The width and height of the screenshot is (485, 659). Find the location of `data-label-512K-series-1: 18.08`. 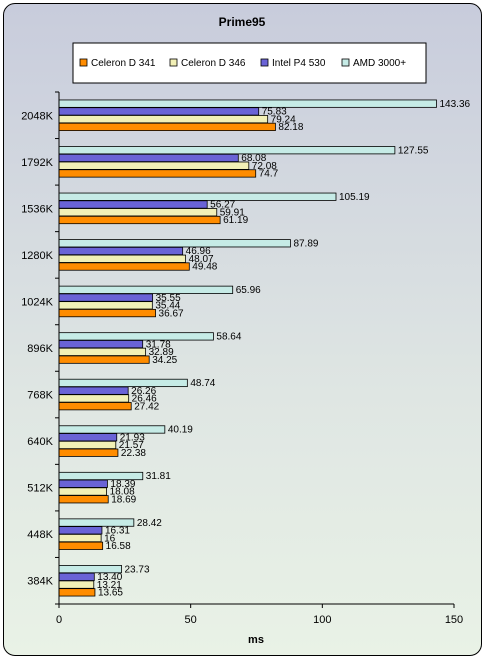

data-label-512K-series-1: 18.08 is located at coordinates (122, 492).